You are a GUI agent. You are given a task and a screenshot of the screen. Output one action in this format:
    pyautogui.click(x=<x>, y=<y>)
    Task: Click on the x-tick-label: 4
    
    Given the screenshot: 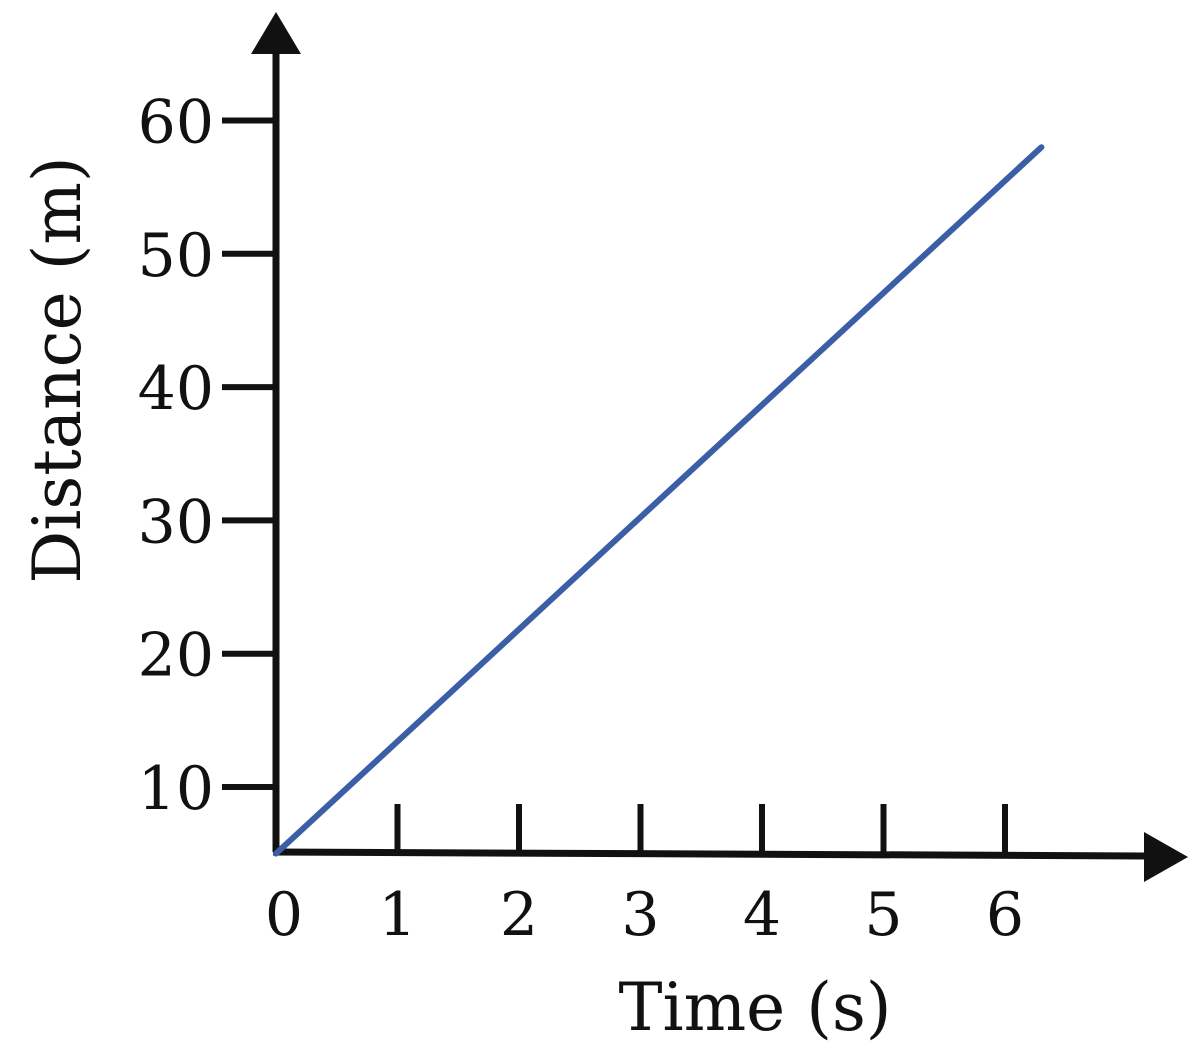 What is the action you would take?
    pyautogui.click(x=762, y=915)
    